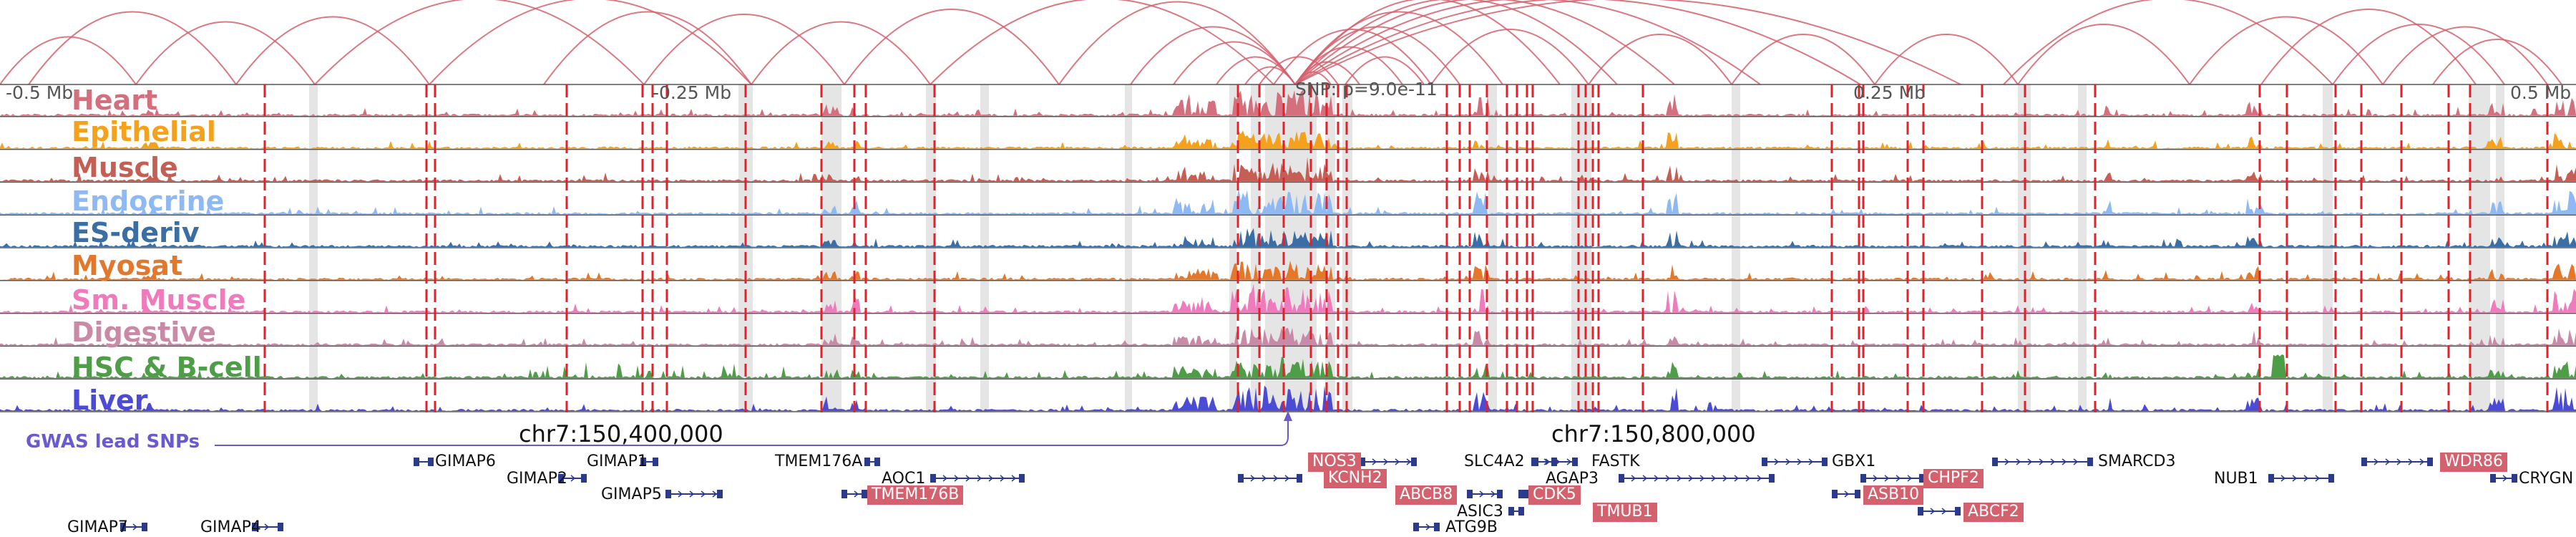 This screenshot has height=537, width=2576. What do you see at coordinates (621, 434) in the screenshot?
I see `coordinate-label-left: chr7:150,400,000` at bounding box center [621, 434].